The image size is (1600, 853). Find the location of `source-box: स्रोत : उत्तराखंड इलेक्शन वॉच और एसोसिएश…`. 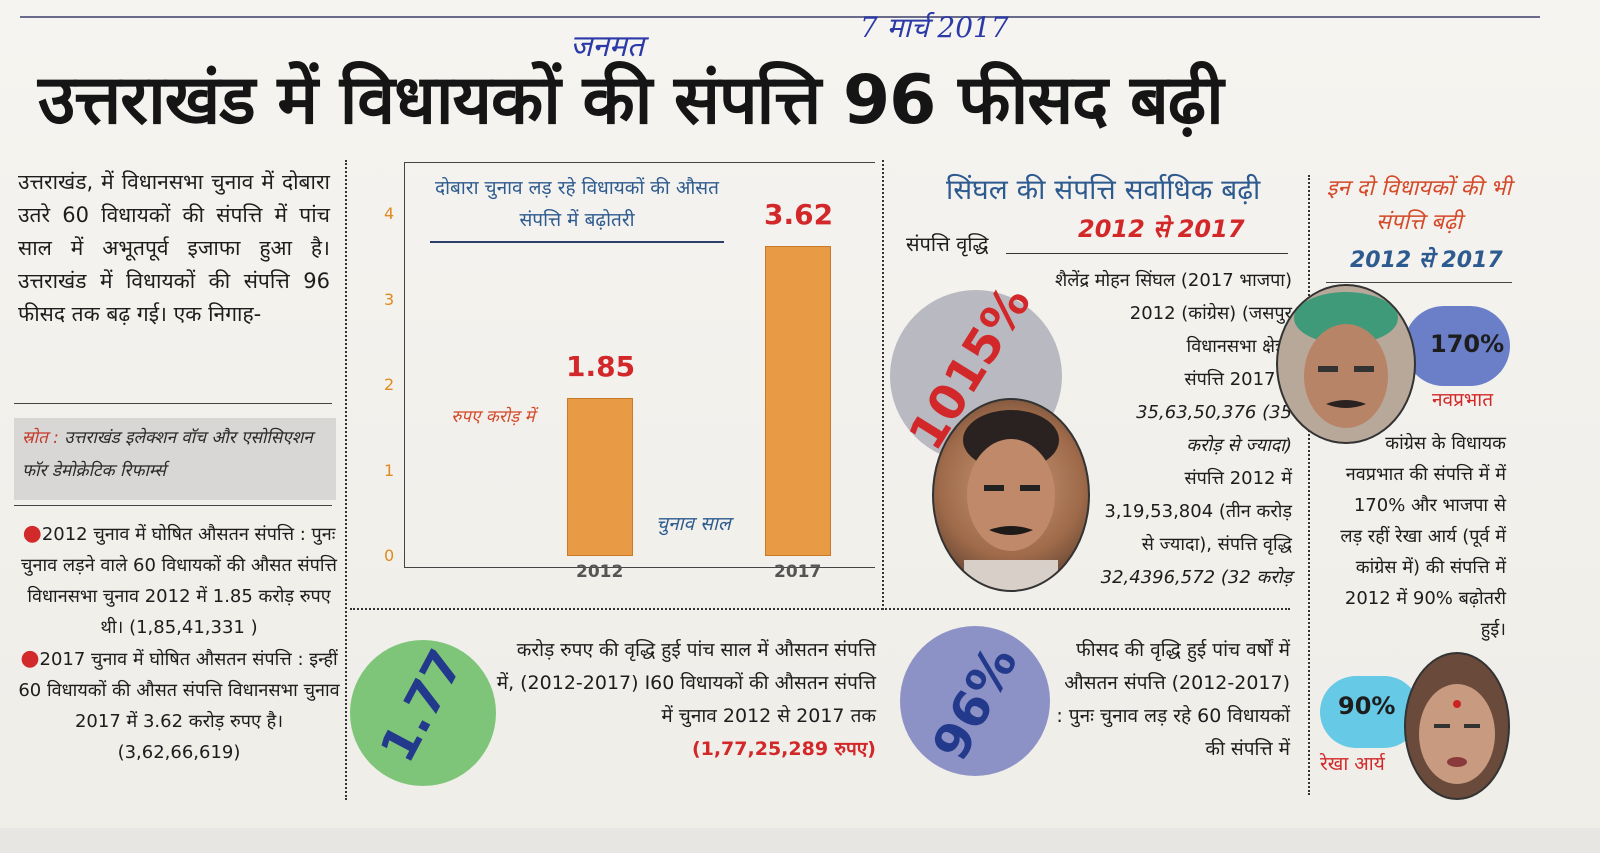

source-box: स्रोत : उत्तराखंड इलेक्शन वॉच और एसोसिएश… is located at coordinates (175, 459).